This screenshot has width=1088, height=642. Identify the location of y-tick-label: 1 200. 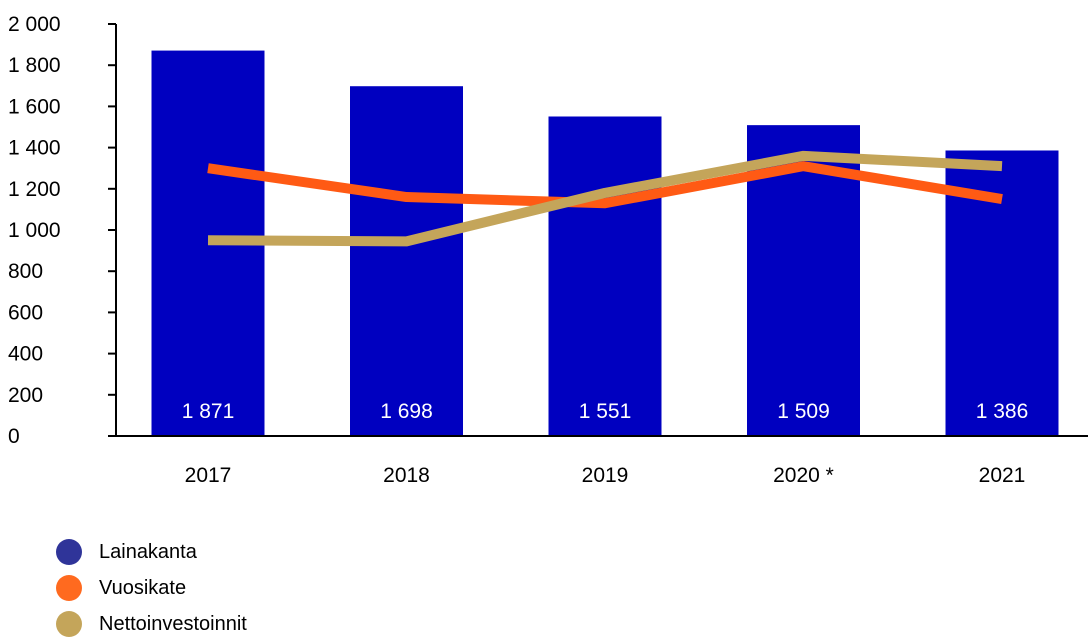
(34, 189).